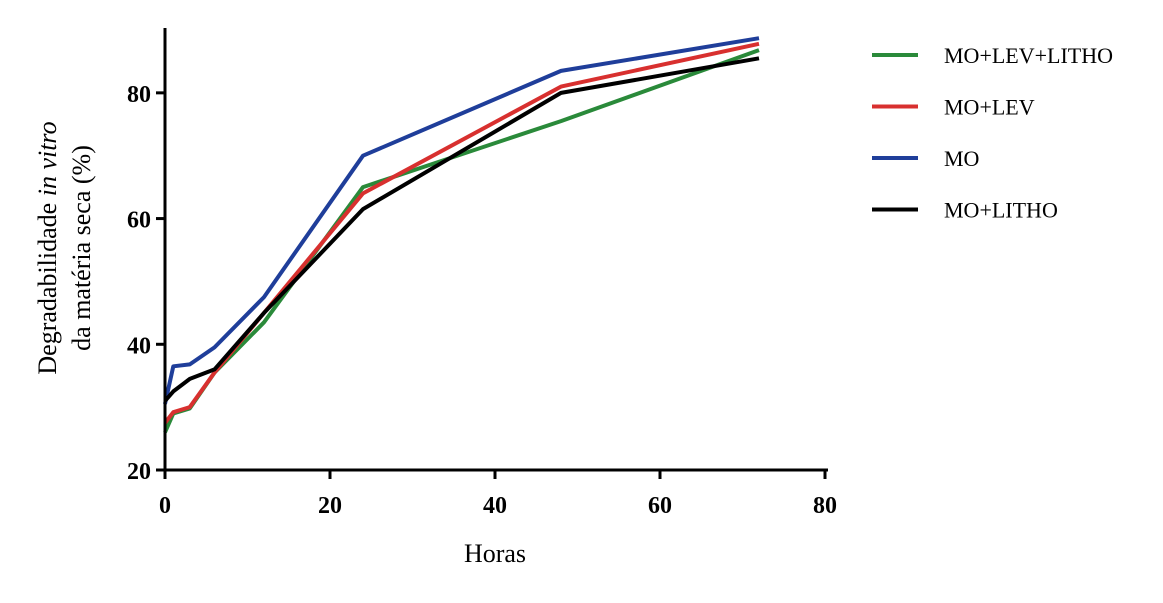 The height and width of the screenshot is (603, 1163). Describe the element at coordinates (81, 248) in the screenshot. I see `y-axis-title-line2: da matéria seca (%)` at that location.